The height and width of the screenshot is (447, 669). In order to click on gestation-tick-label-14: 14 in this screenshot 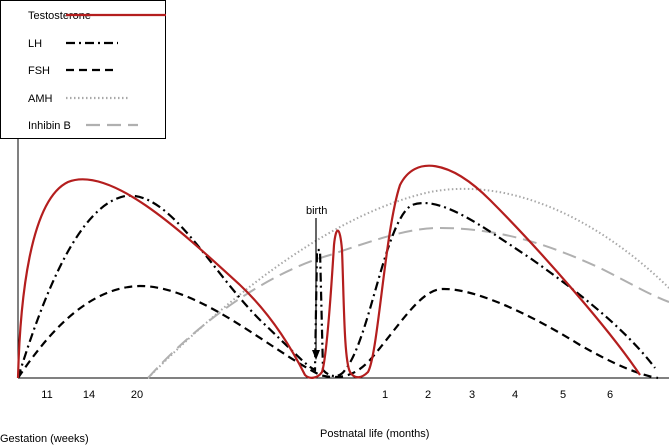, I will do `click(89, 395)`.